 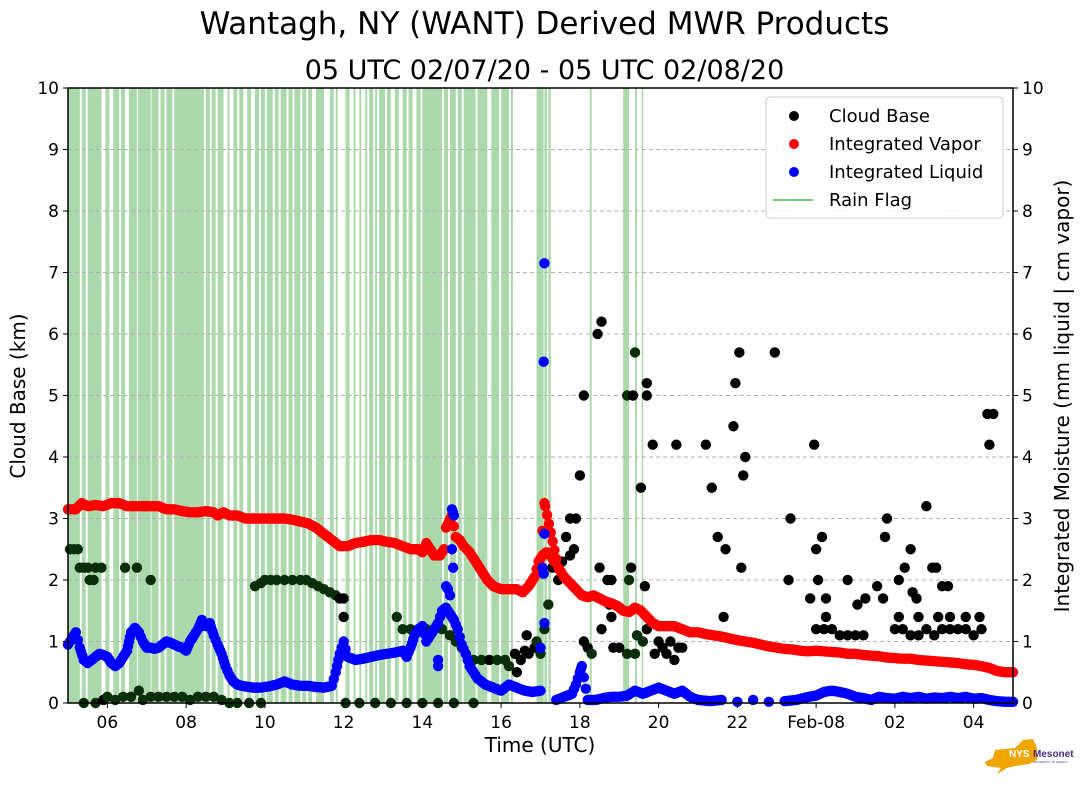 What do you see at coordinates (1027, 397) in the screenshot?
I see `y-right-tick-label: 5` at bounding box center [1027, 397].